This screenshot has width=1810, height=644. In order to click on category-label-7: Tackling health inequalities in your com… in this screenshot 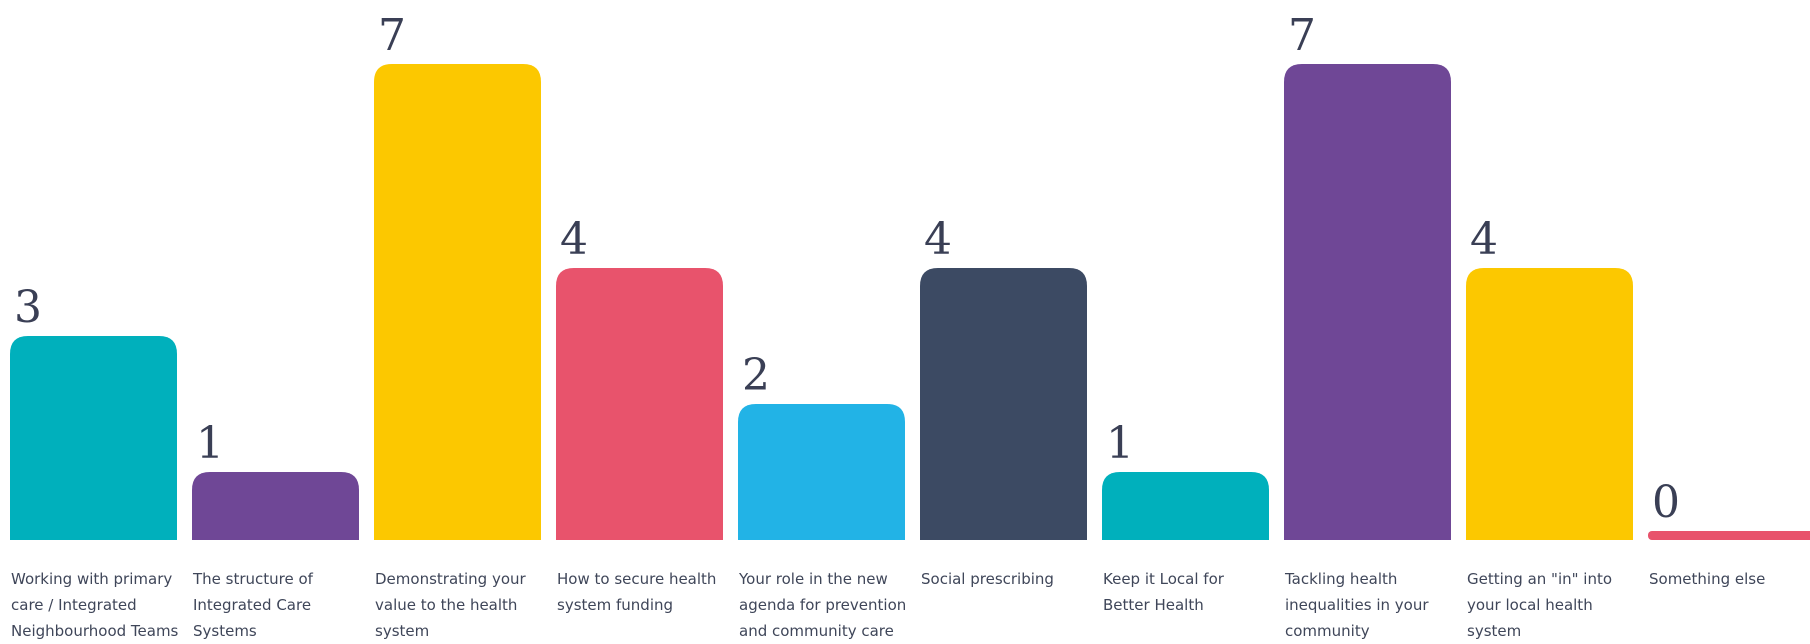, I will do `click(1357, 605)`.